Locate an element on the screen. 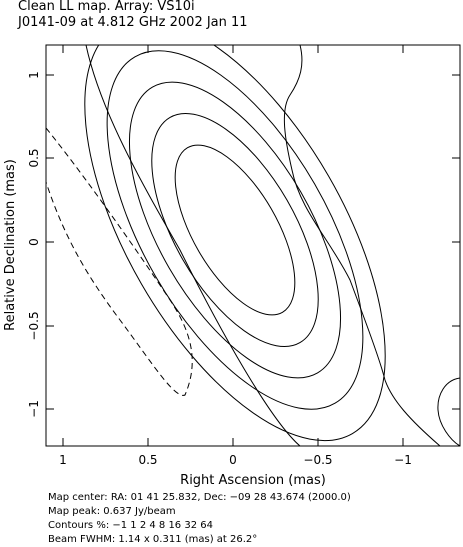 The height and width of the screenshot is (547, 463). y-tick-label: −0.5 is located at coordinates (34, 325).